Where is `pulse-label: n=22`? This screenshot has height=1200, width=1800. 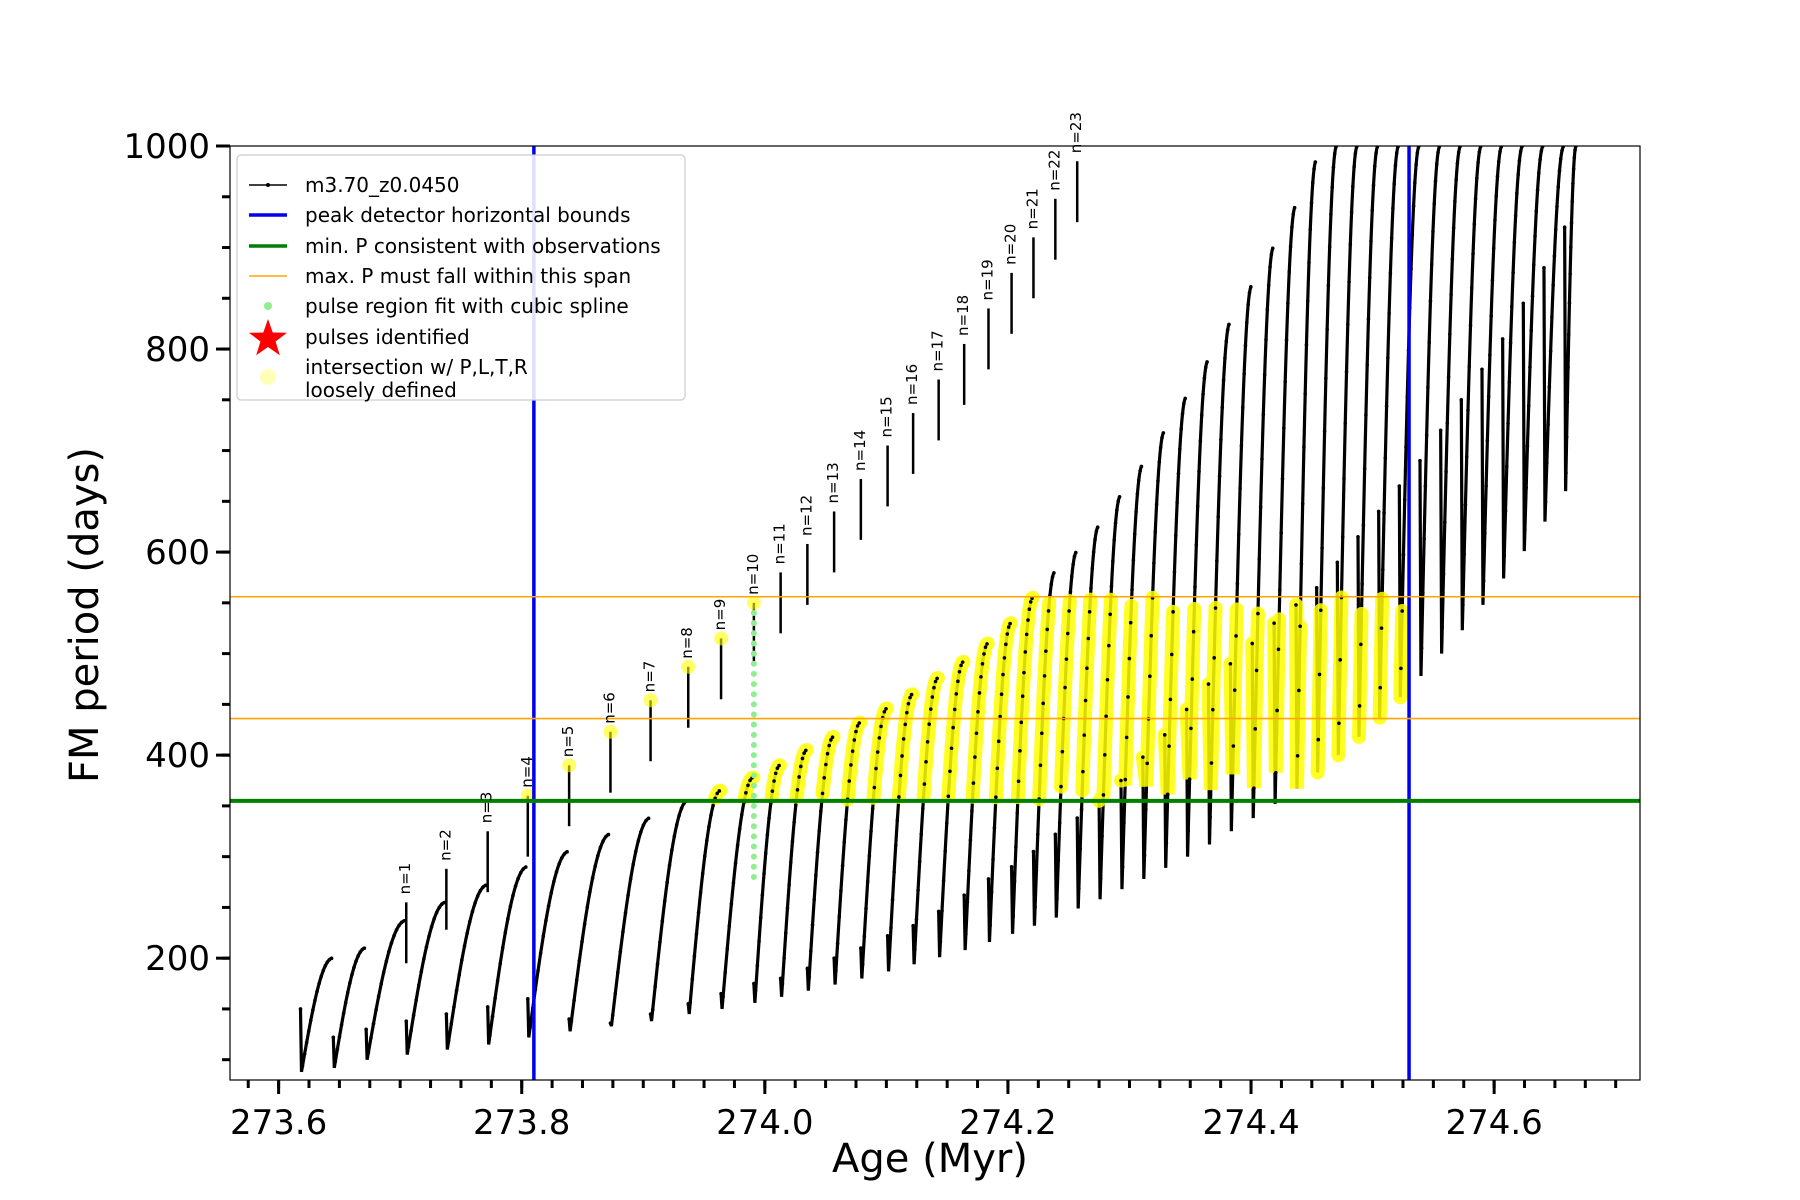 pulse-label: n=22 is located at coordinates (1054, 170).